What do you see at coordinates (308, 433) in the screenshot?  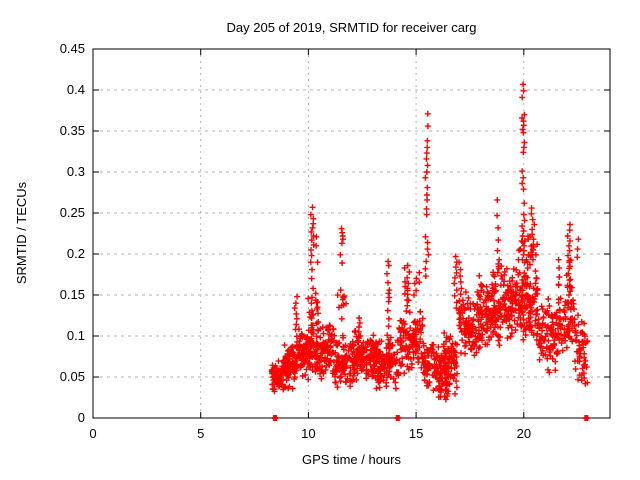 I see `x-tick-label: 10` at bounding box center [308, 433].